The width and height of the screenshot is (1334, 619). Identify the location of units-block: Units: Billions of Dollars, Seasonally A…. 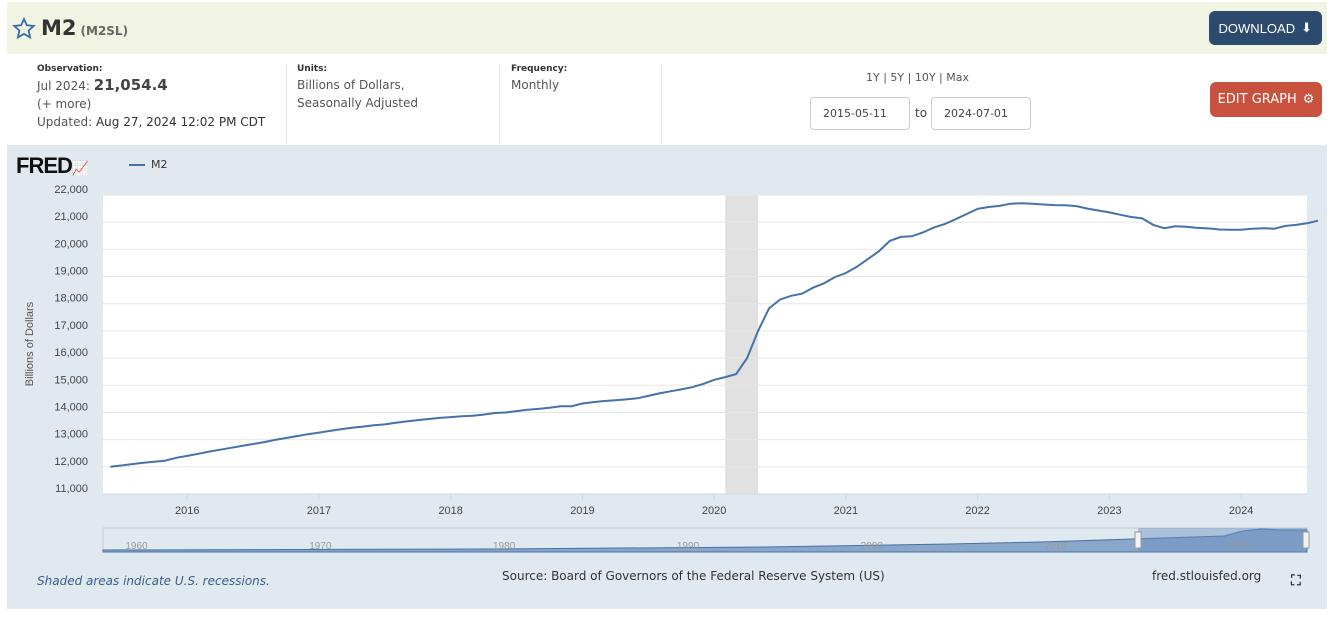
(357, 87).